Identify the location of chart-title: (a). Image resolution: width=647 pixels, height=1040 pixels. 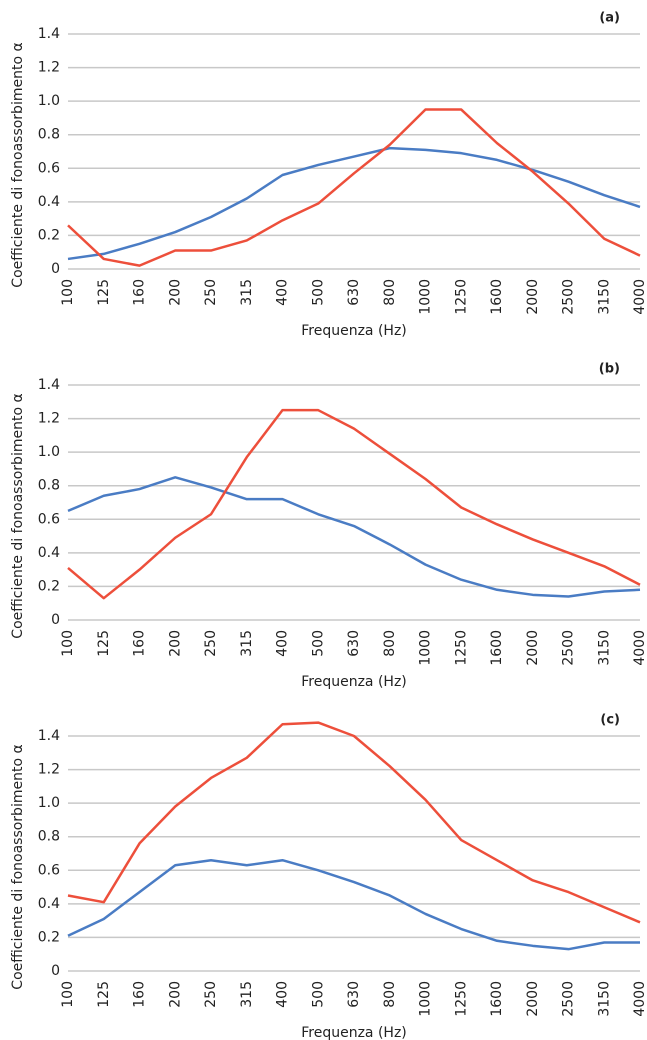
(609, 18).